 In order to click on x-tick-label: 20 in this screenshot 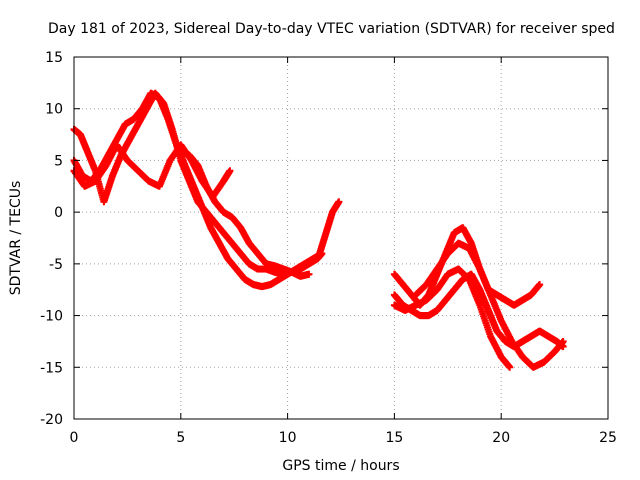, I will do `click(501, 438)`.